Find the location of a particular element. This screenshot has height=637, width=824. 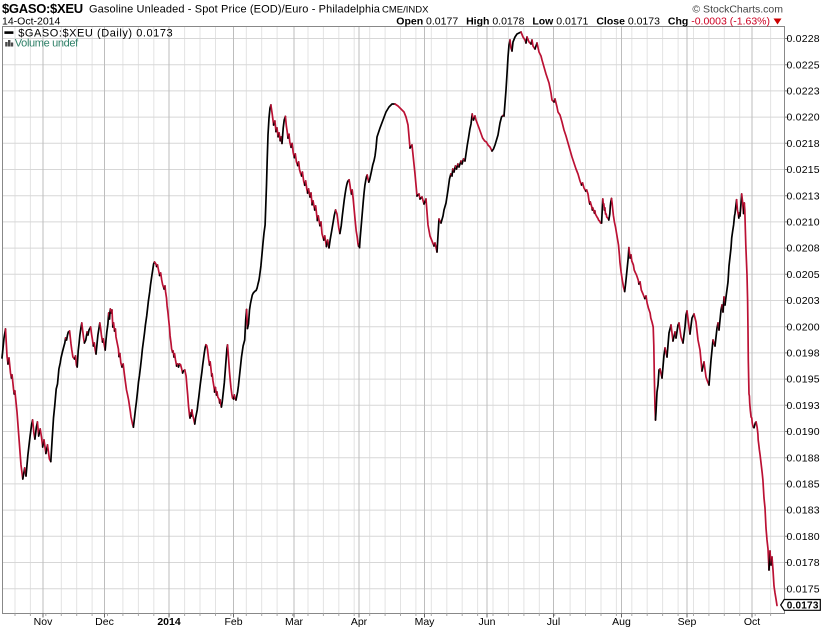

svg-text: 0.0173 is located at coordinates (803, 606).